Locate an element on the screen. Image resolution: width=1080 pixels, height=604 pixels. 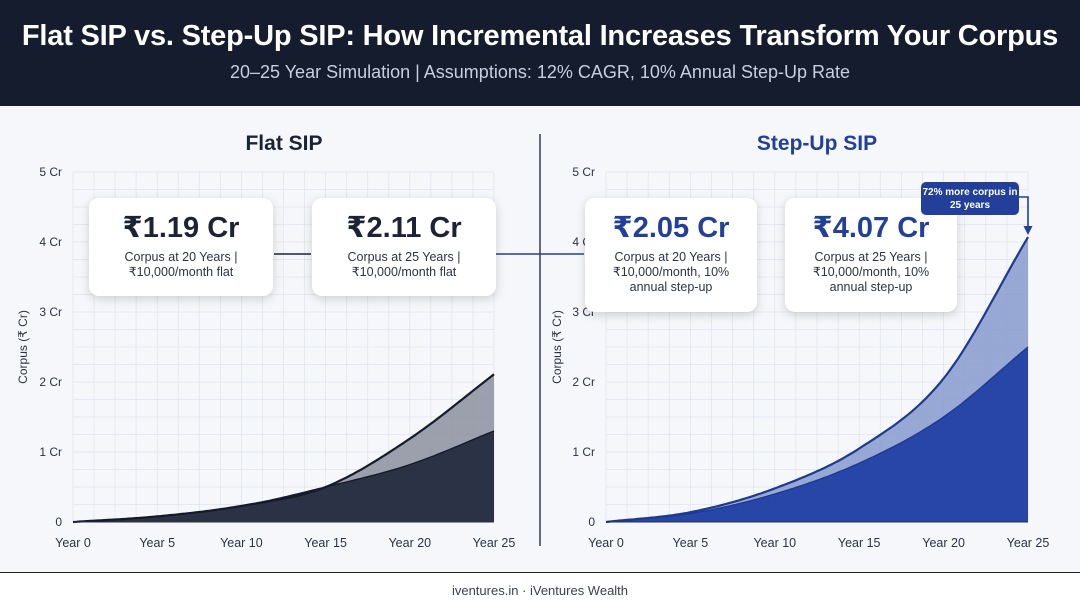
y-tick-label: 3 Cr is located at coordinates (50, 312).